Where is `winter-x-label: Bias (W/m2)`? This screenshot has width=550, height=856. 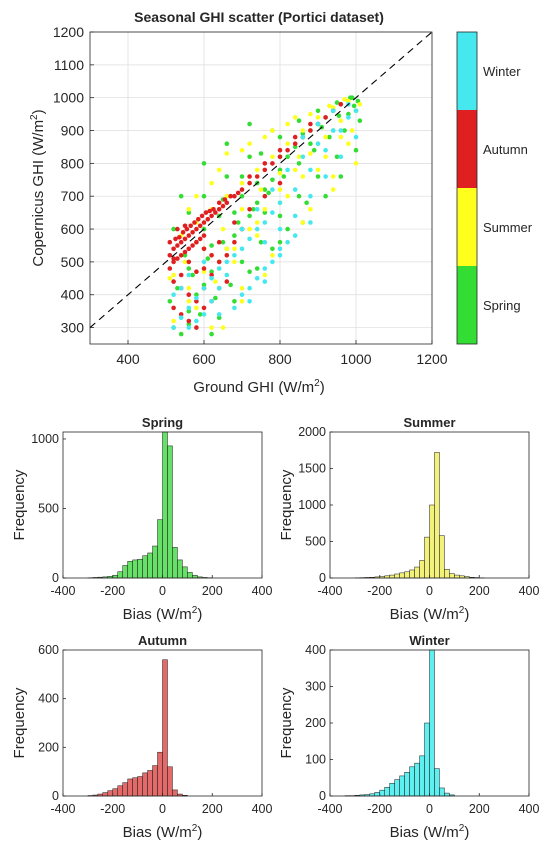
winter-x-label: Bias (W/m2) is located at coordinates (430, 832).